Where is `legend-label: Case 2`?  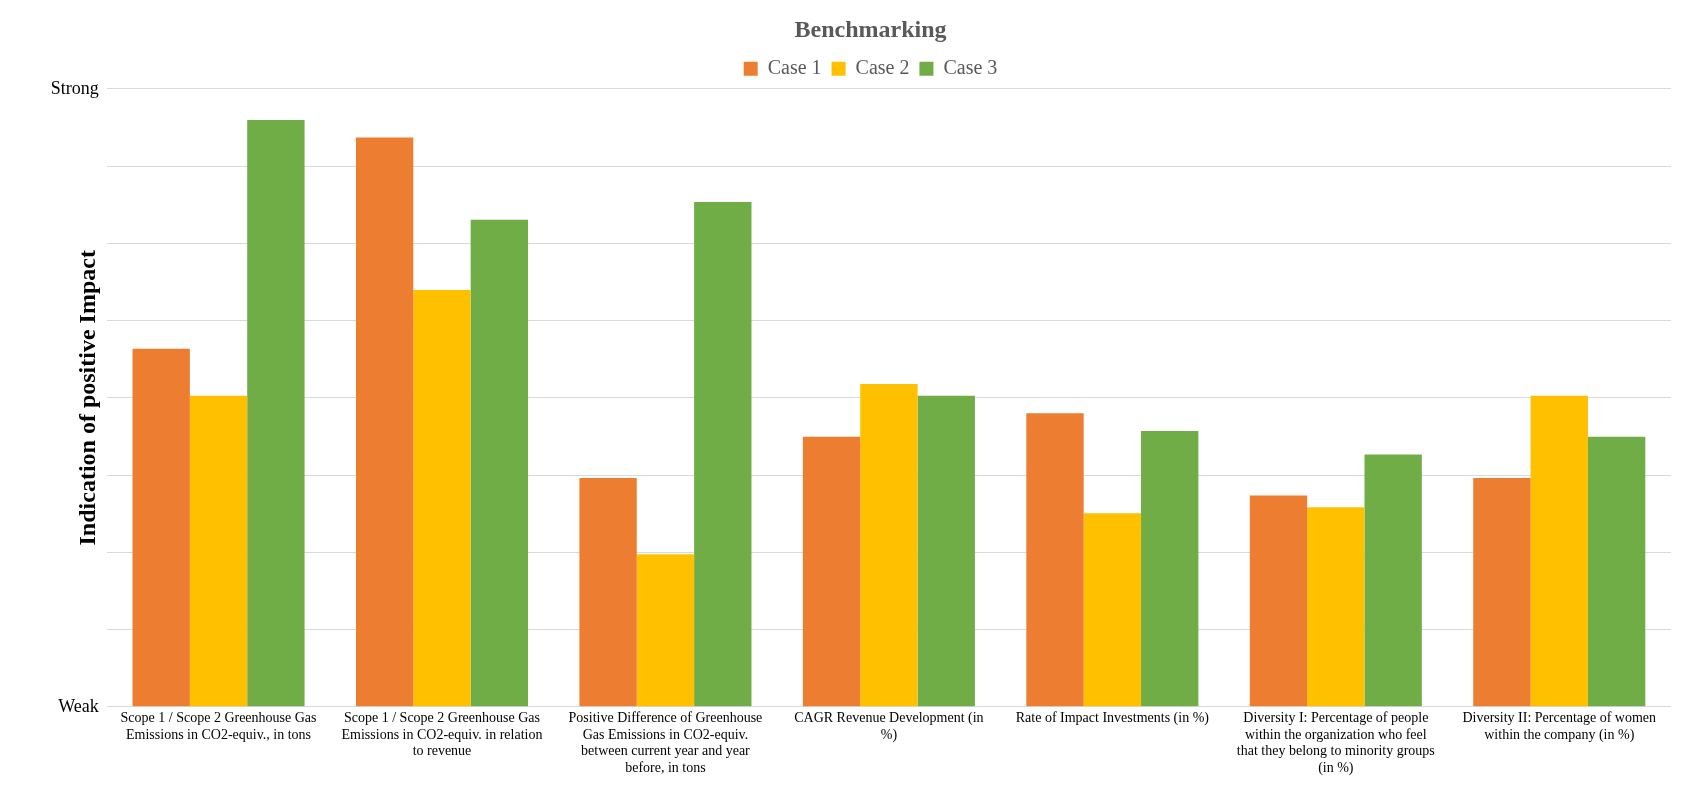 legend-label: Case 2 is located at coordinates (882, 67).